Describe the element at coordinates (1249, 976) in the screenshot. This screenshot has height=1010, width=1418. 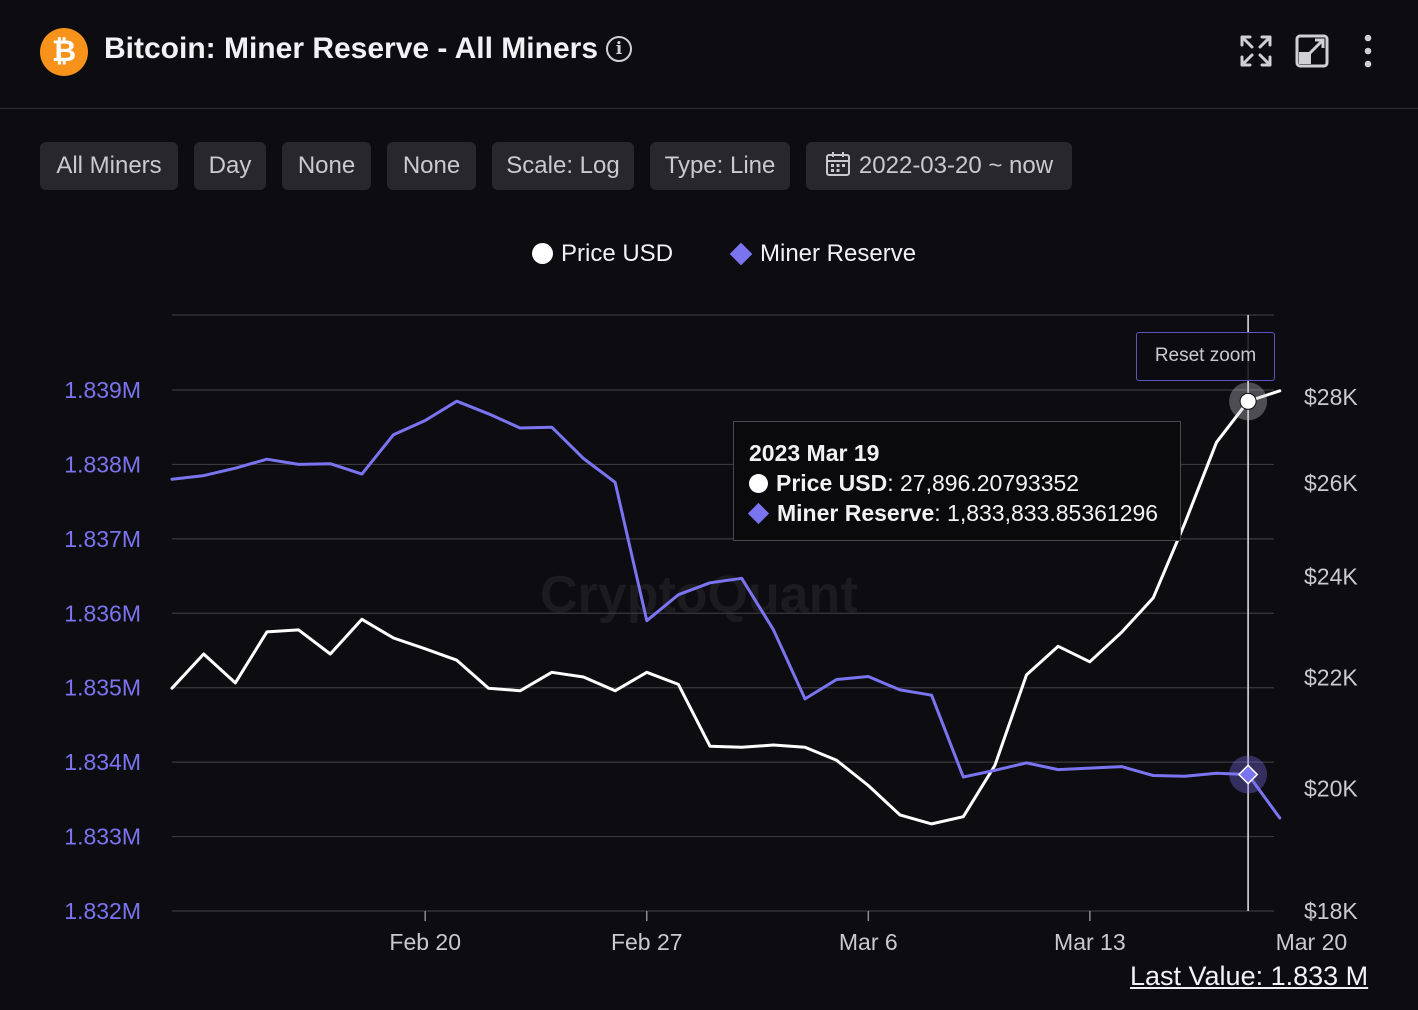
I see `last-value-link: Last Value: 1.833 M` at that location.